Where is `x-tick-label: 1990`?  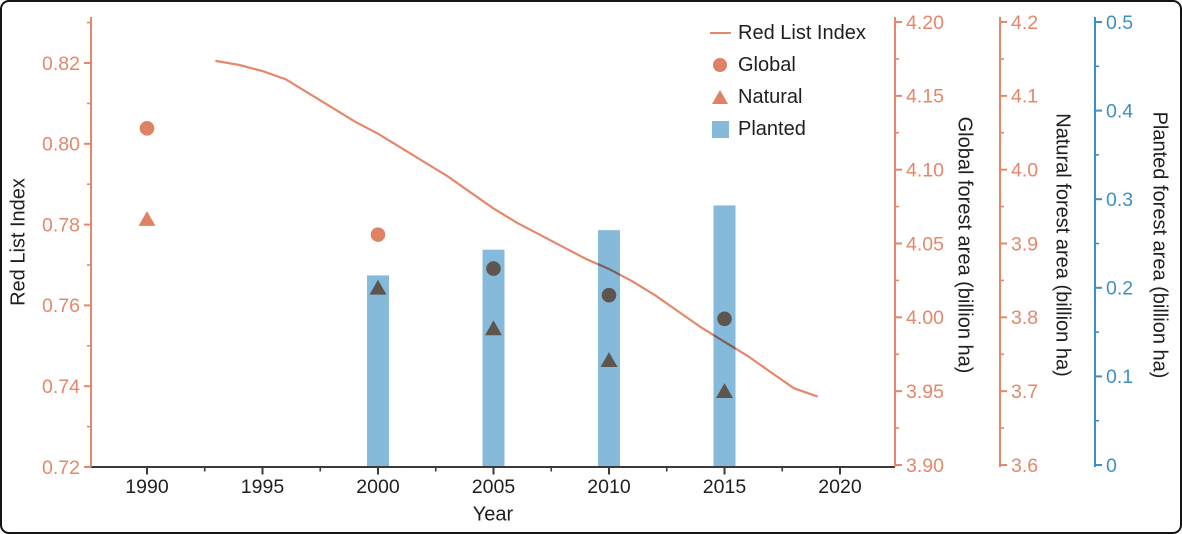
x-tick-label: 1990 is located at coordinates (147, 487).